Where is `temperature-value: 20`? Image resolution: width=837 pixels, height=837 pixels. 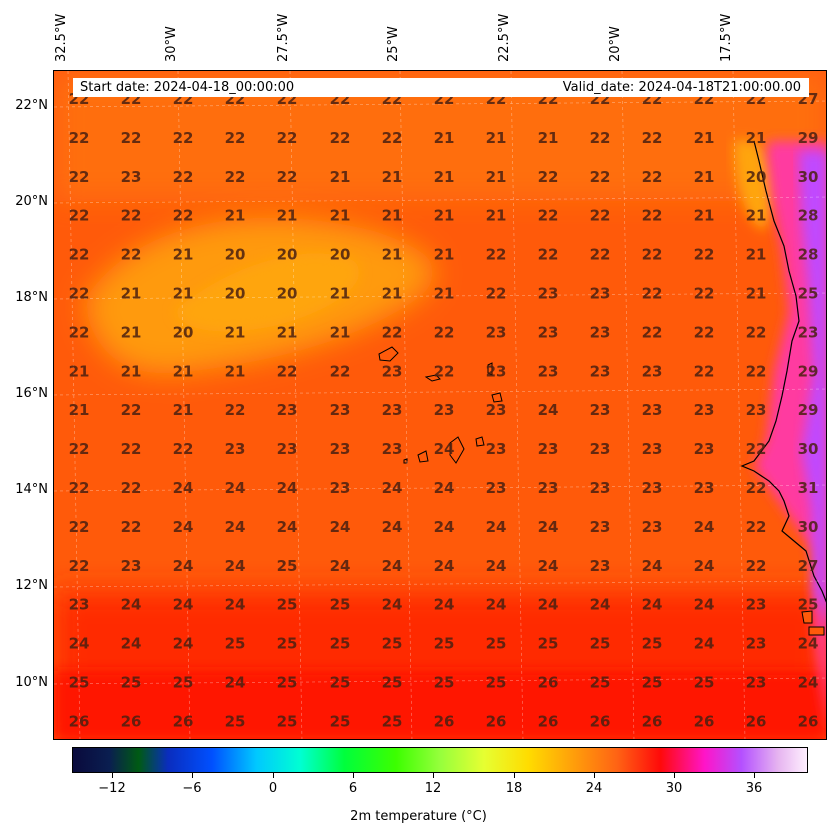
temperature-value: 20 is located at coordinates (235, 255).